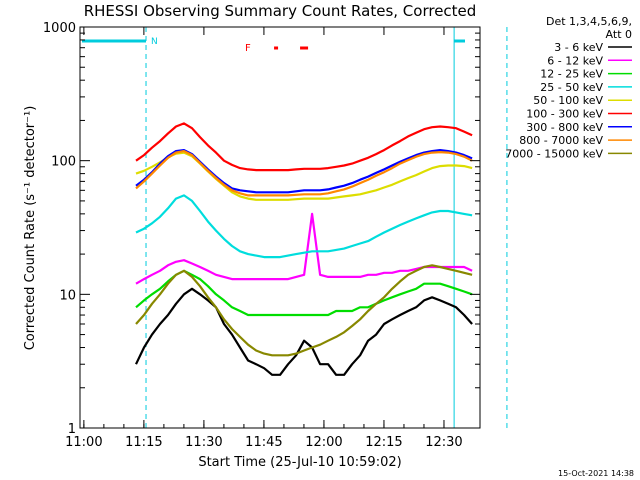 The image size is (640, 480). I want to click on y-axis-label: Corrected Count Rate (s⁻¹ detector⁻¹), so click(30, 228).